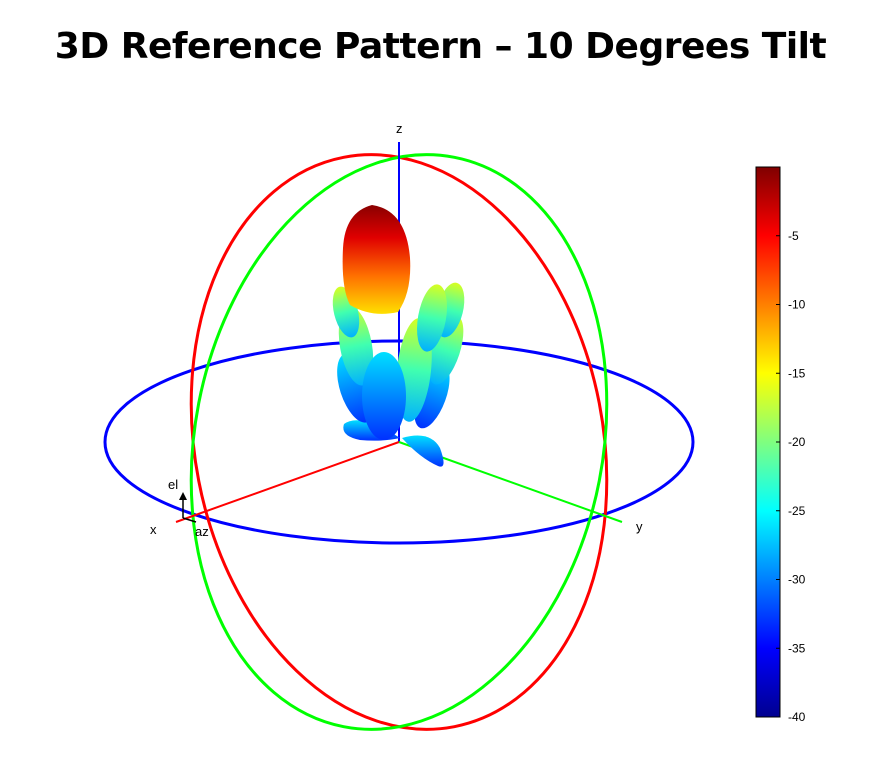  What do you see at coordinates (797, 305) in the screenshot?
I see `colorbar-tick-label: -10` at bounding box center [797, 305].